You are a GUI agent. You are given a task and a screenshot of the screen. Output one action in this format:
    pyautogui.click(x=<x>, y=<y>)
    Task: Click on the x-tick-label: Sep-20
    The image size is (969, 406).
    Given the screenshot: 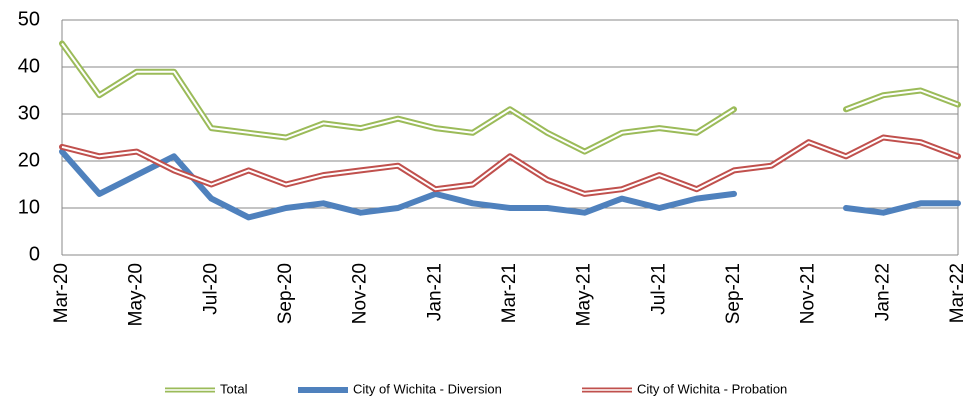 What is the action you would take?
    pyautogui.click(x=285, y=293)
    